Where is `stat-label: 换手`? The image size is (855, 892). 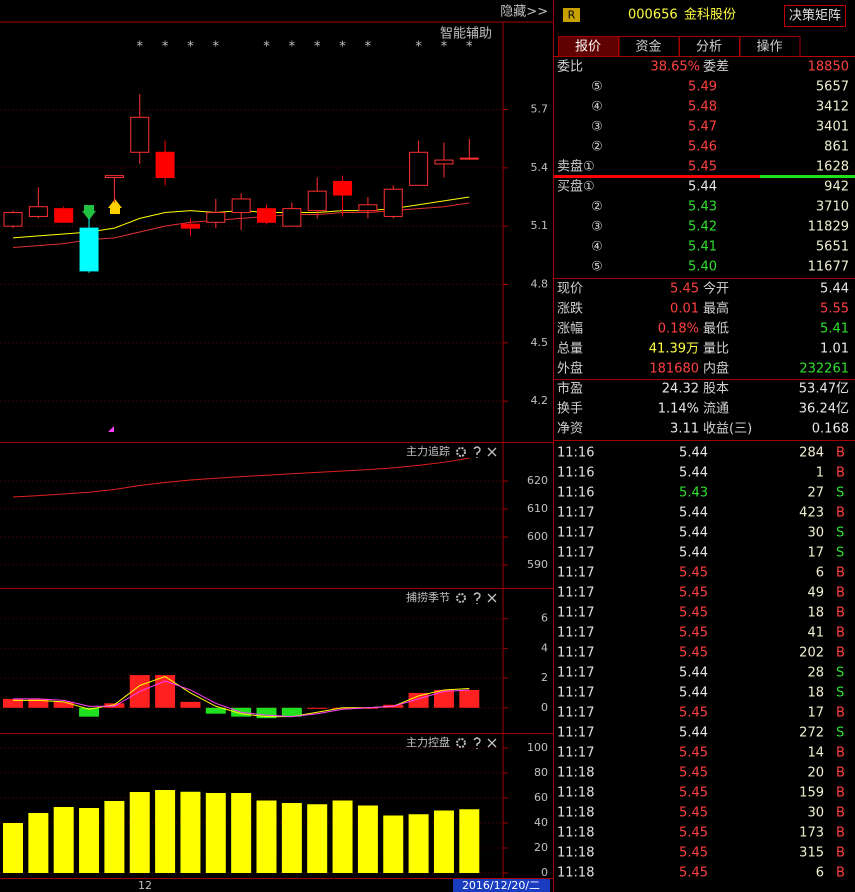
stat-label: 换手 is located at coordinates (570, 409).